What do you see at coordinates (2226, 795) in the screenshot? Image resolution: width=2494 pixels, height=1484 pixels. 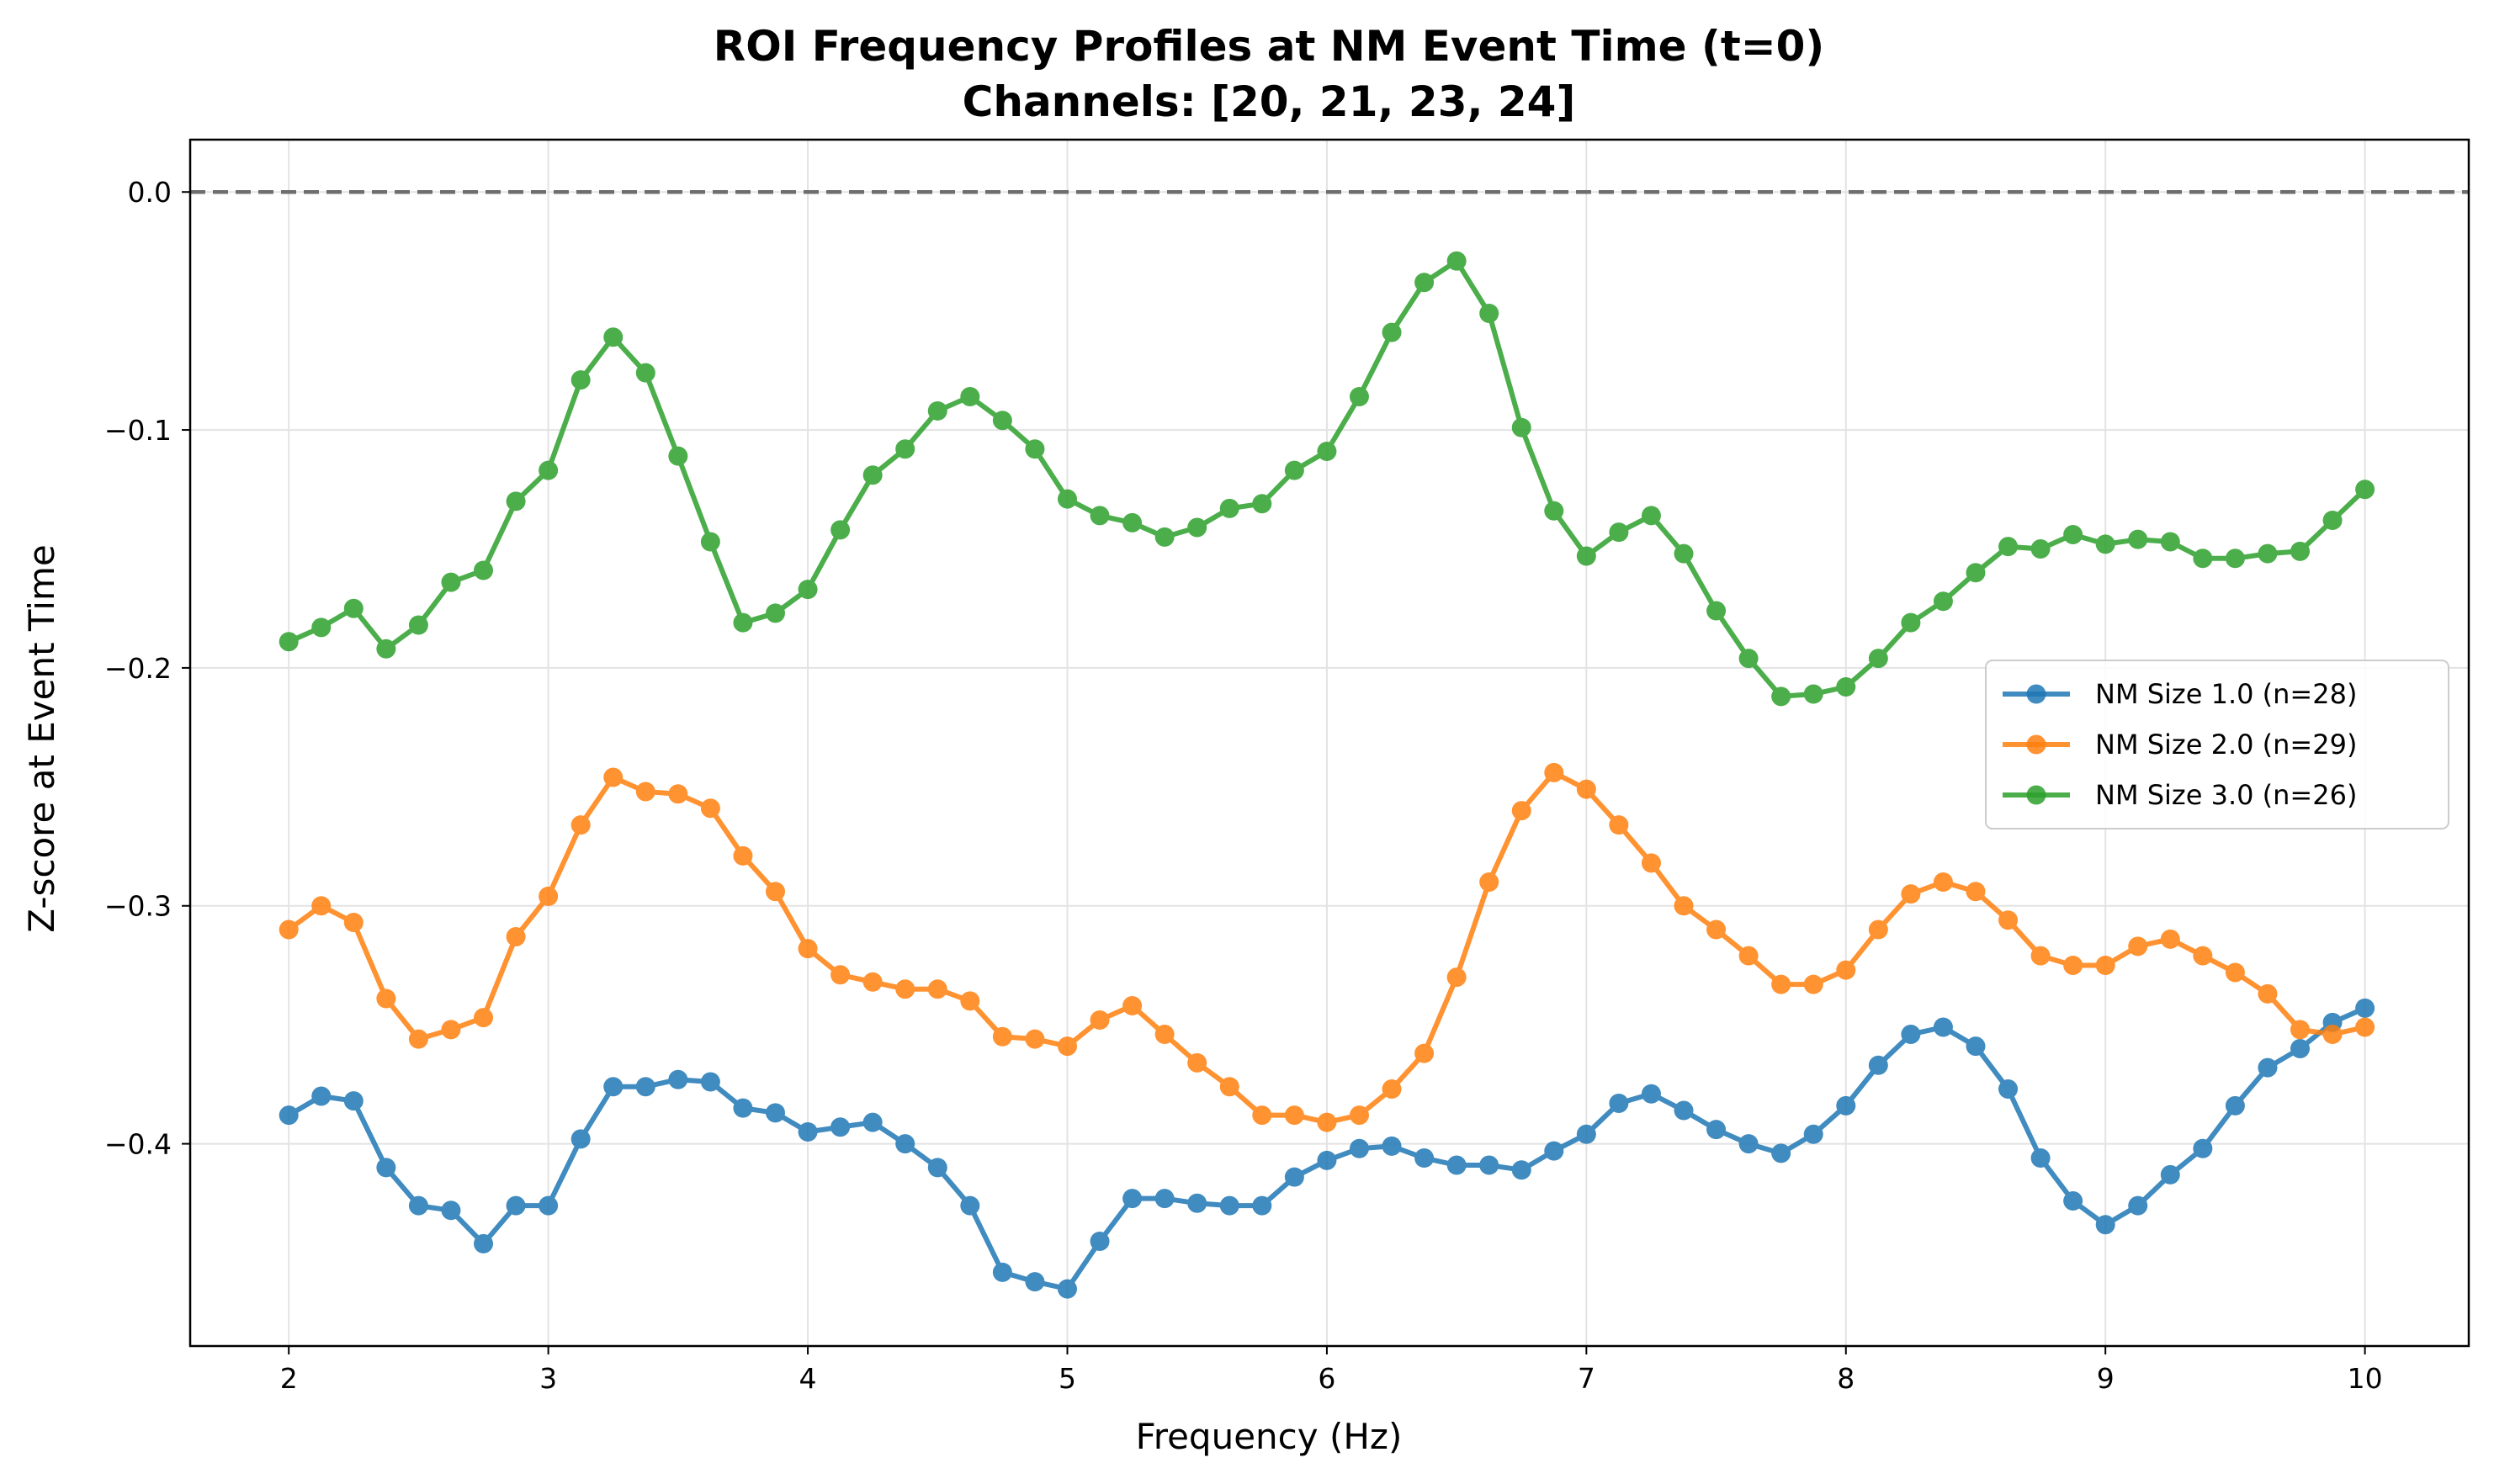 I see `legend-label: NM Size 3.0 (n=26)` at bounding box center [2226, 795].